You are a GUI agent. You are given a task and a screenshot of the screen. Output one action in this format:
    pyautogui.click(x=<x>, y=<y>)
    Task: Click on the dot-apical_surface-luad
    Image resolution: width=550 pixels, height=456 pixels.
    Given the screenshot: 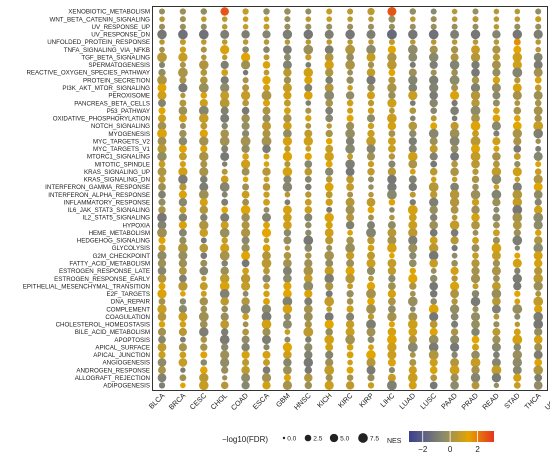 What is the action you would take?
    pyautogui.click(x=412, y=347)
    